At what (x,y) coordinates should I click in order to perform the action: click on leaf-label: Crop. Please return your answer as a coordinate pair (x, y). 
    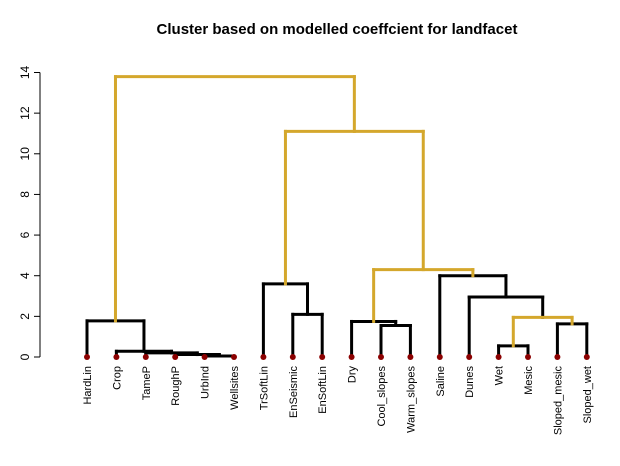
    Looking at the image, I should click on (117, 378).